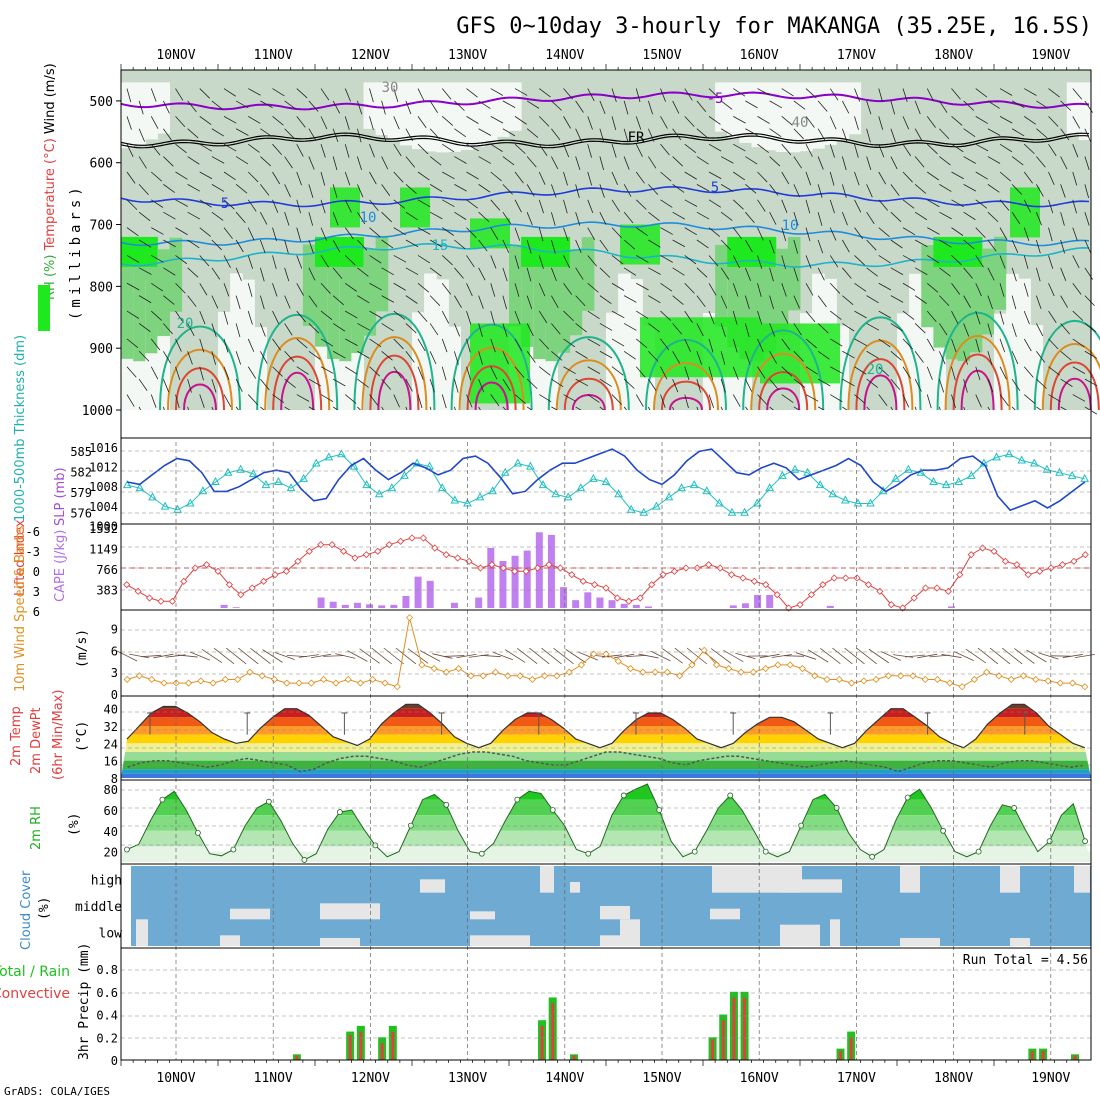 The image size is (1100, 1100). What do you see at coordinates (111, 934) in the screenshot?
I see `cloud-row-label: low` at bounding box center [111, 934].